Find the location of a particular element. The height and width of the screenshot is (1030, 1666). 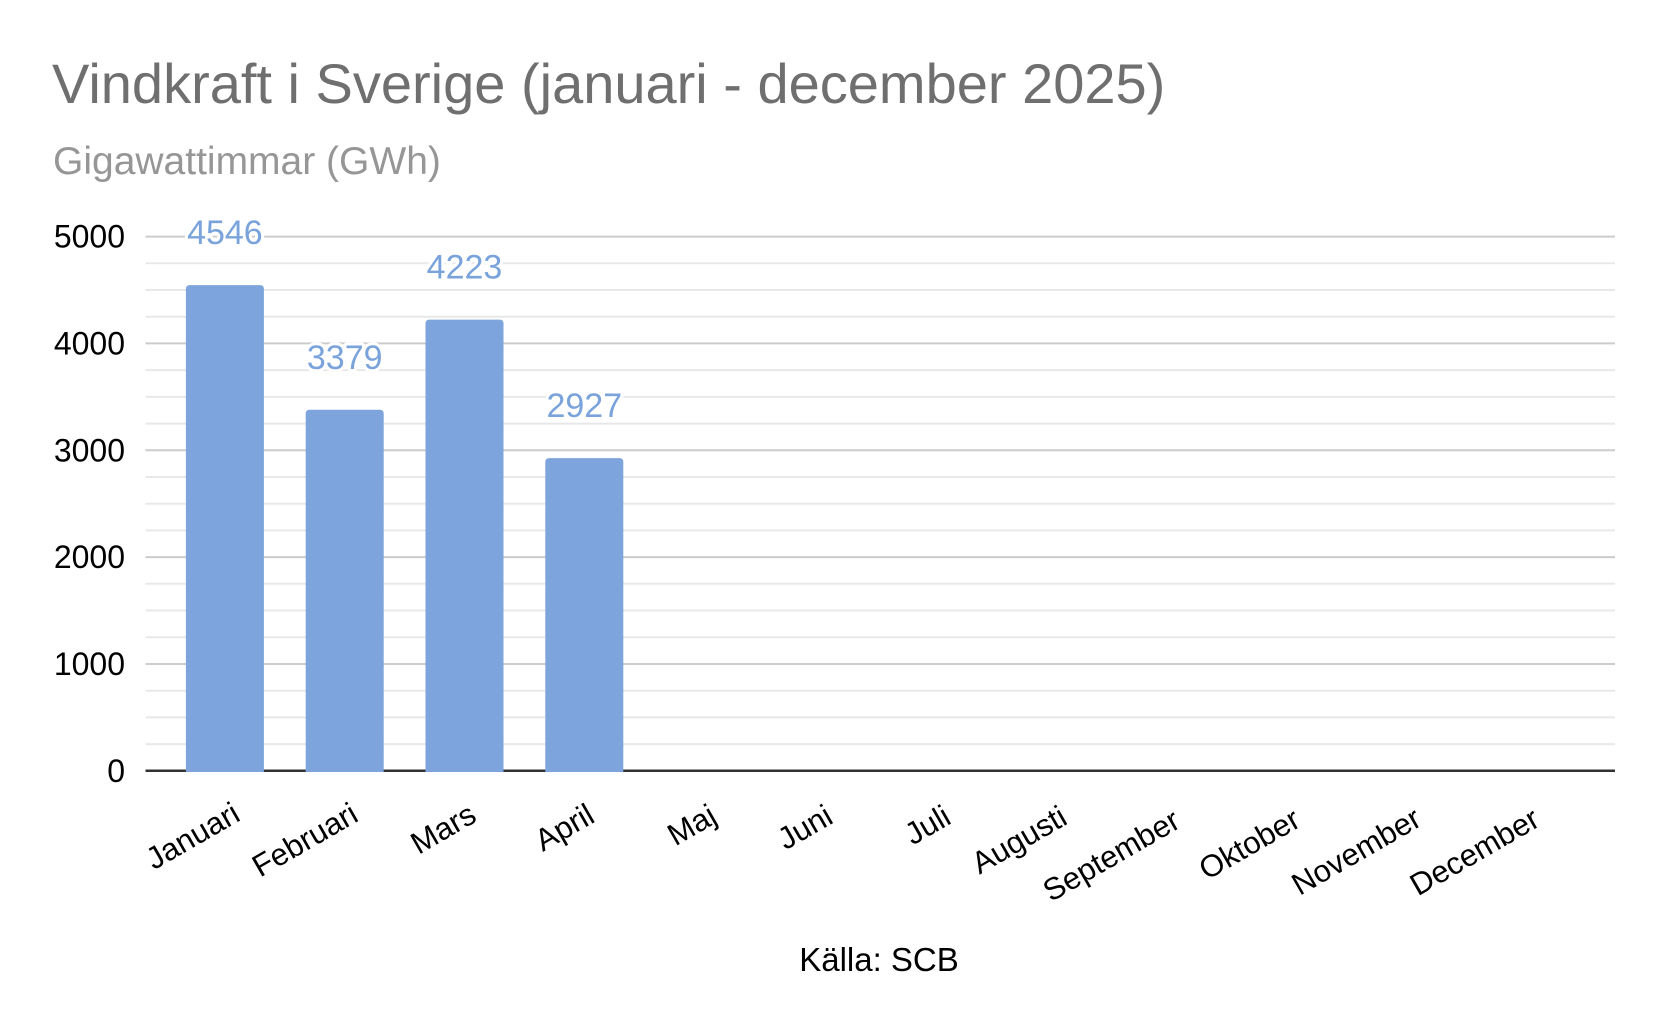

svg-text: 4223 is located at coordinates (465, 268).